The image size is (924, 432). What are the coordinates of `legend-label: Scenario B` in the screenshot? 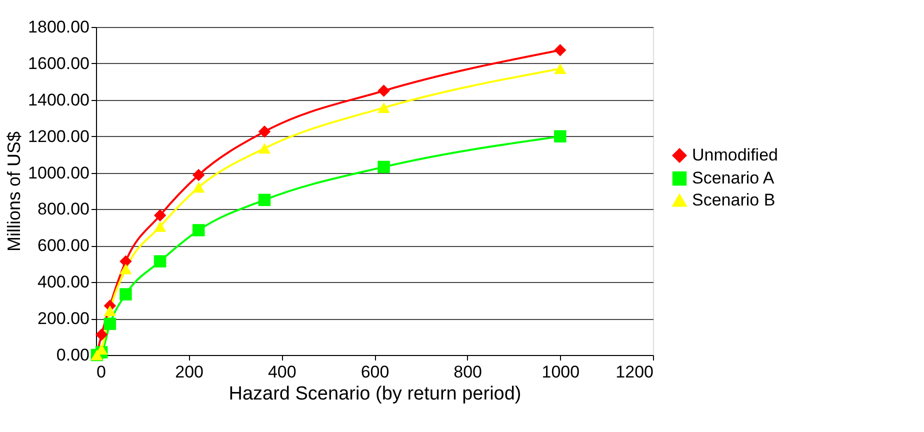 It's located at (734, 200).